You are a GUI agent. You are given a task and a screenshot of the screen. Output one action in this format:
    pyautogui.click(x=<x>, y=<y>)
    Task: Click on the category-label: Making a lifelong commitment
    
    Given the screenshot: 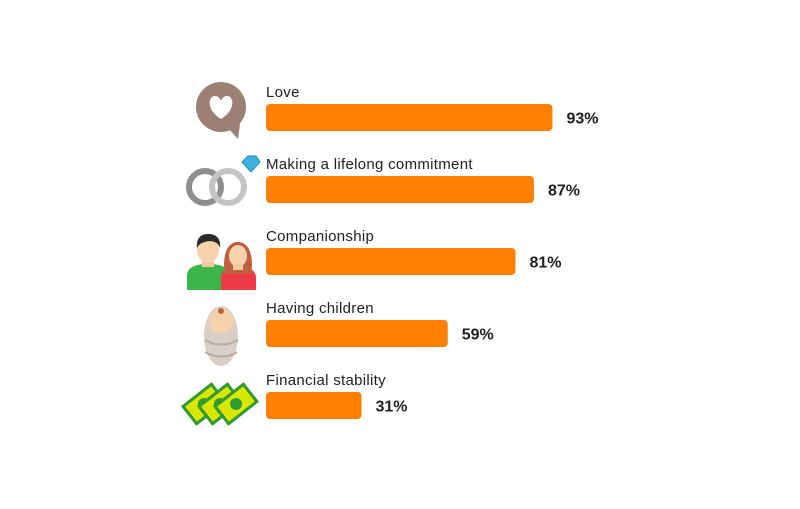 What is the action you would take?
    pyautogui.click(x=369, y=164)
    